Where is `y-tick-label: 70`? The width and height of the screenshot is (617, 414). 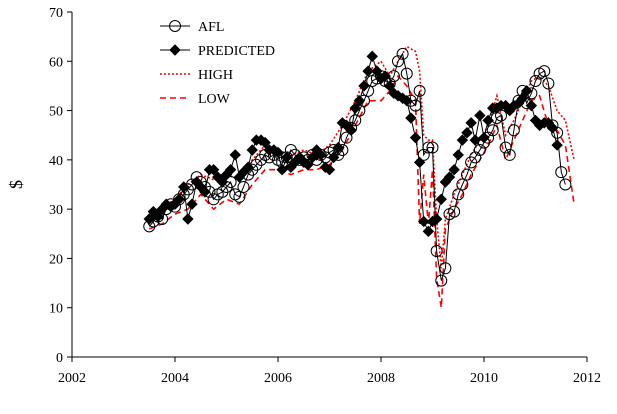
y-tick-label: 70 is located at coordinates (56, 13).